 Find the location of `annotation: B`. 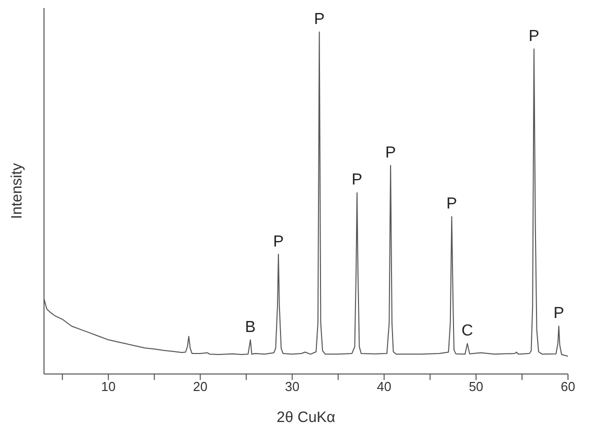

annotation: B is located at coordinates (250, 327).